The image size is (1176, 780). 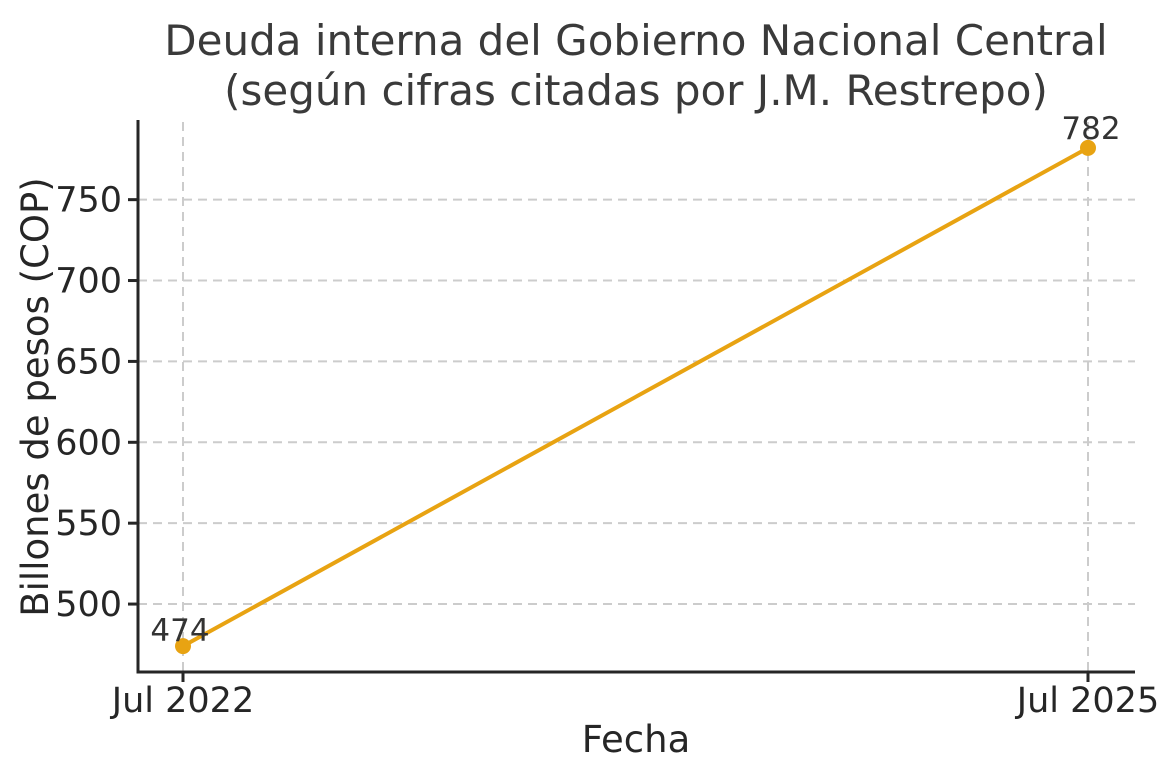 What do you see at coordinates (88, 524) in the screenshot?
I see `y-tick-label: 550` at bounding box center [88, 524].